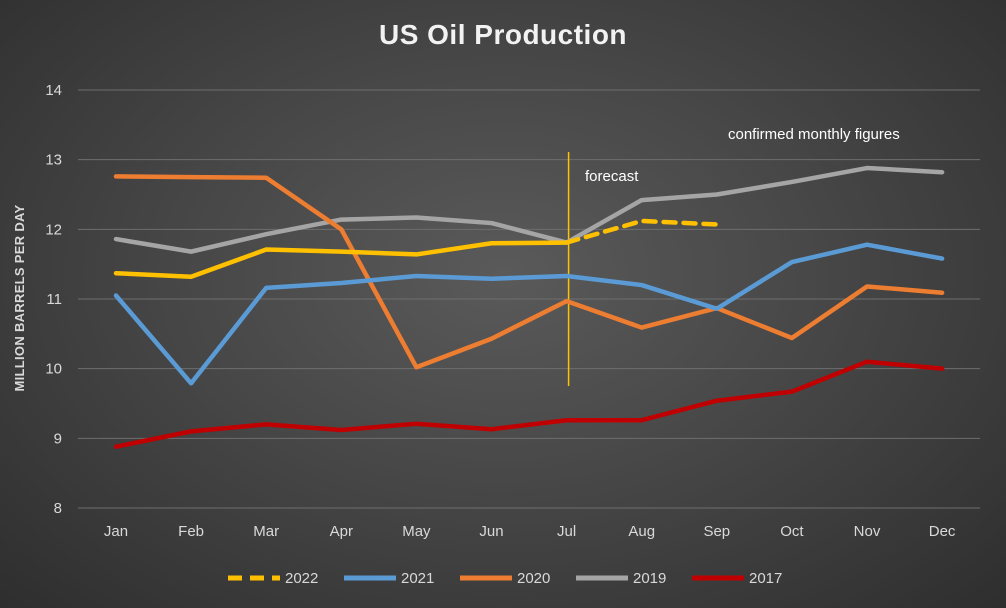 The image size is (1006, 608). What do you see at coordinates (530, 531) in the screenshot?
I see `x-axis-ticks: Jan Feb Mar Apr May Jun Jul Aug Sep Oct Nov Dec` at bounding box center [530, 531].